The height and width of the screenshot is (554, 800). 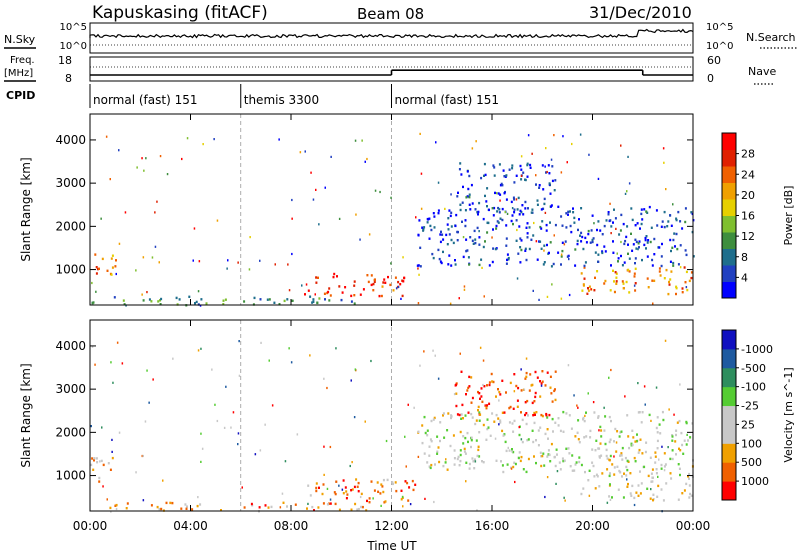 What do you see at coordinates (447, 100) in the screenshot?
I see `mode-label: normal (fast) 151` at bounding box center [447, 100].